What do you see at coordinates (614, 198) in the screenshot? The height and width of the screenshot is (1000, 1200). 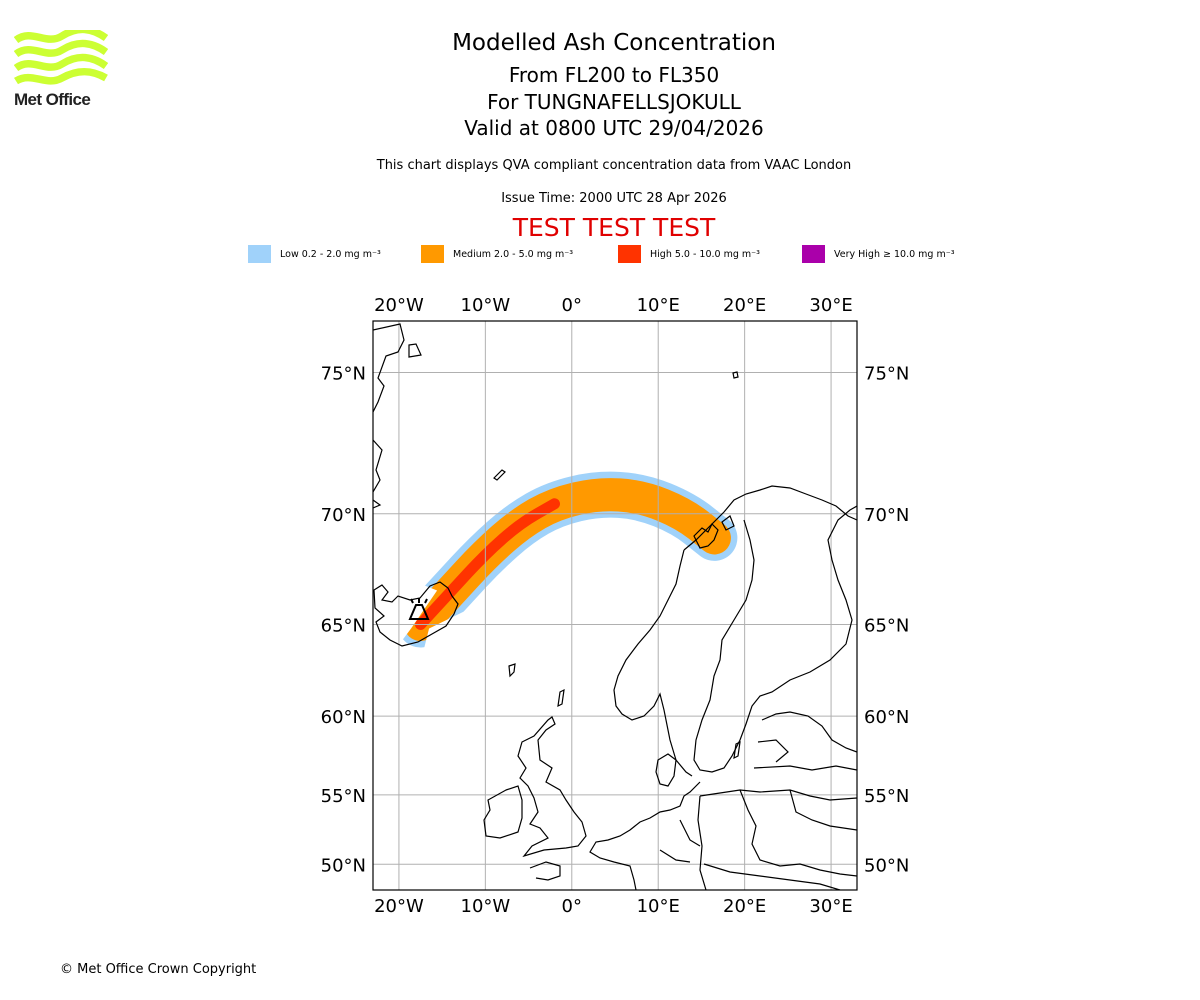 I see `issue-time: Issue Time: 2000 UTC 28 Apr 2026` at bounding box center [614, 198].